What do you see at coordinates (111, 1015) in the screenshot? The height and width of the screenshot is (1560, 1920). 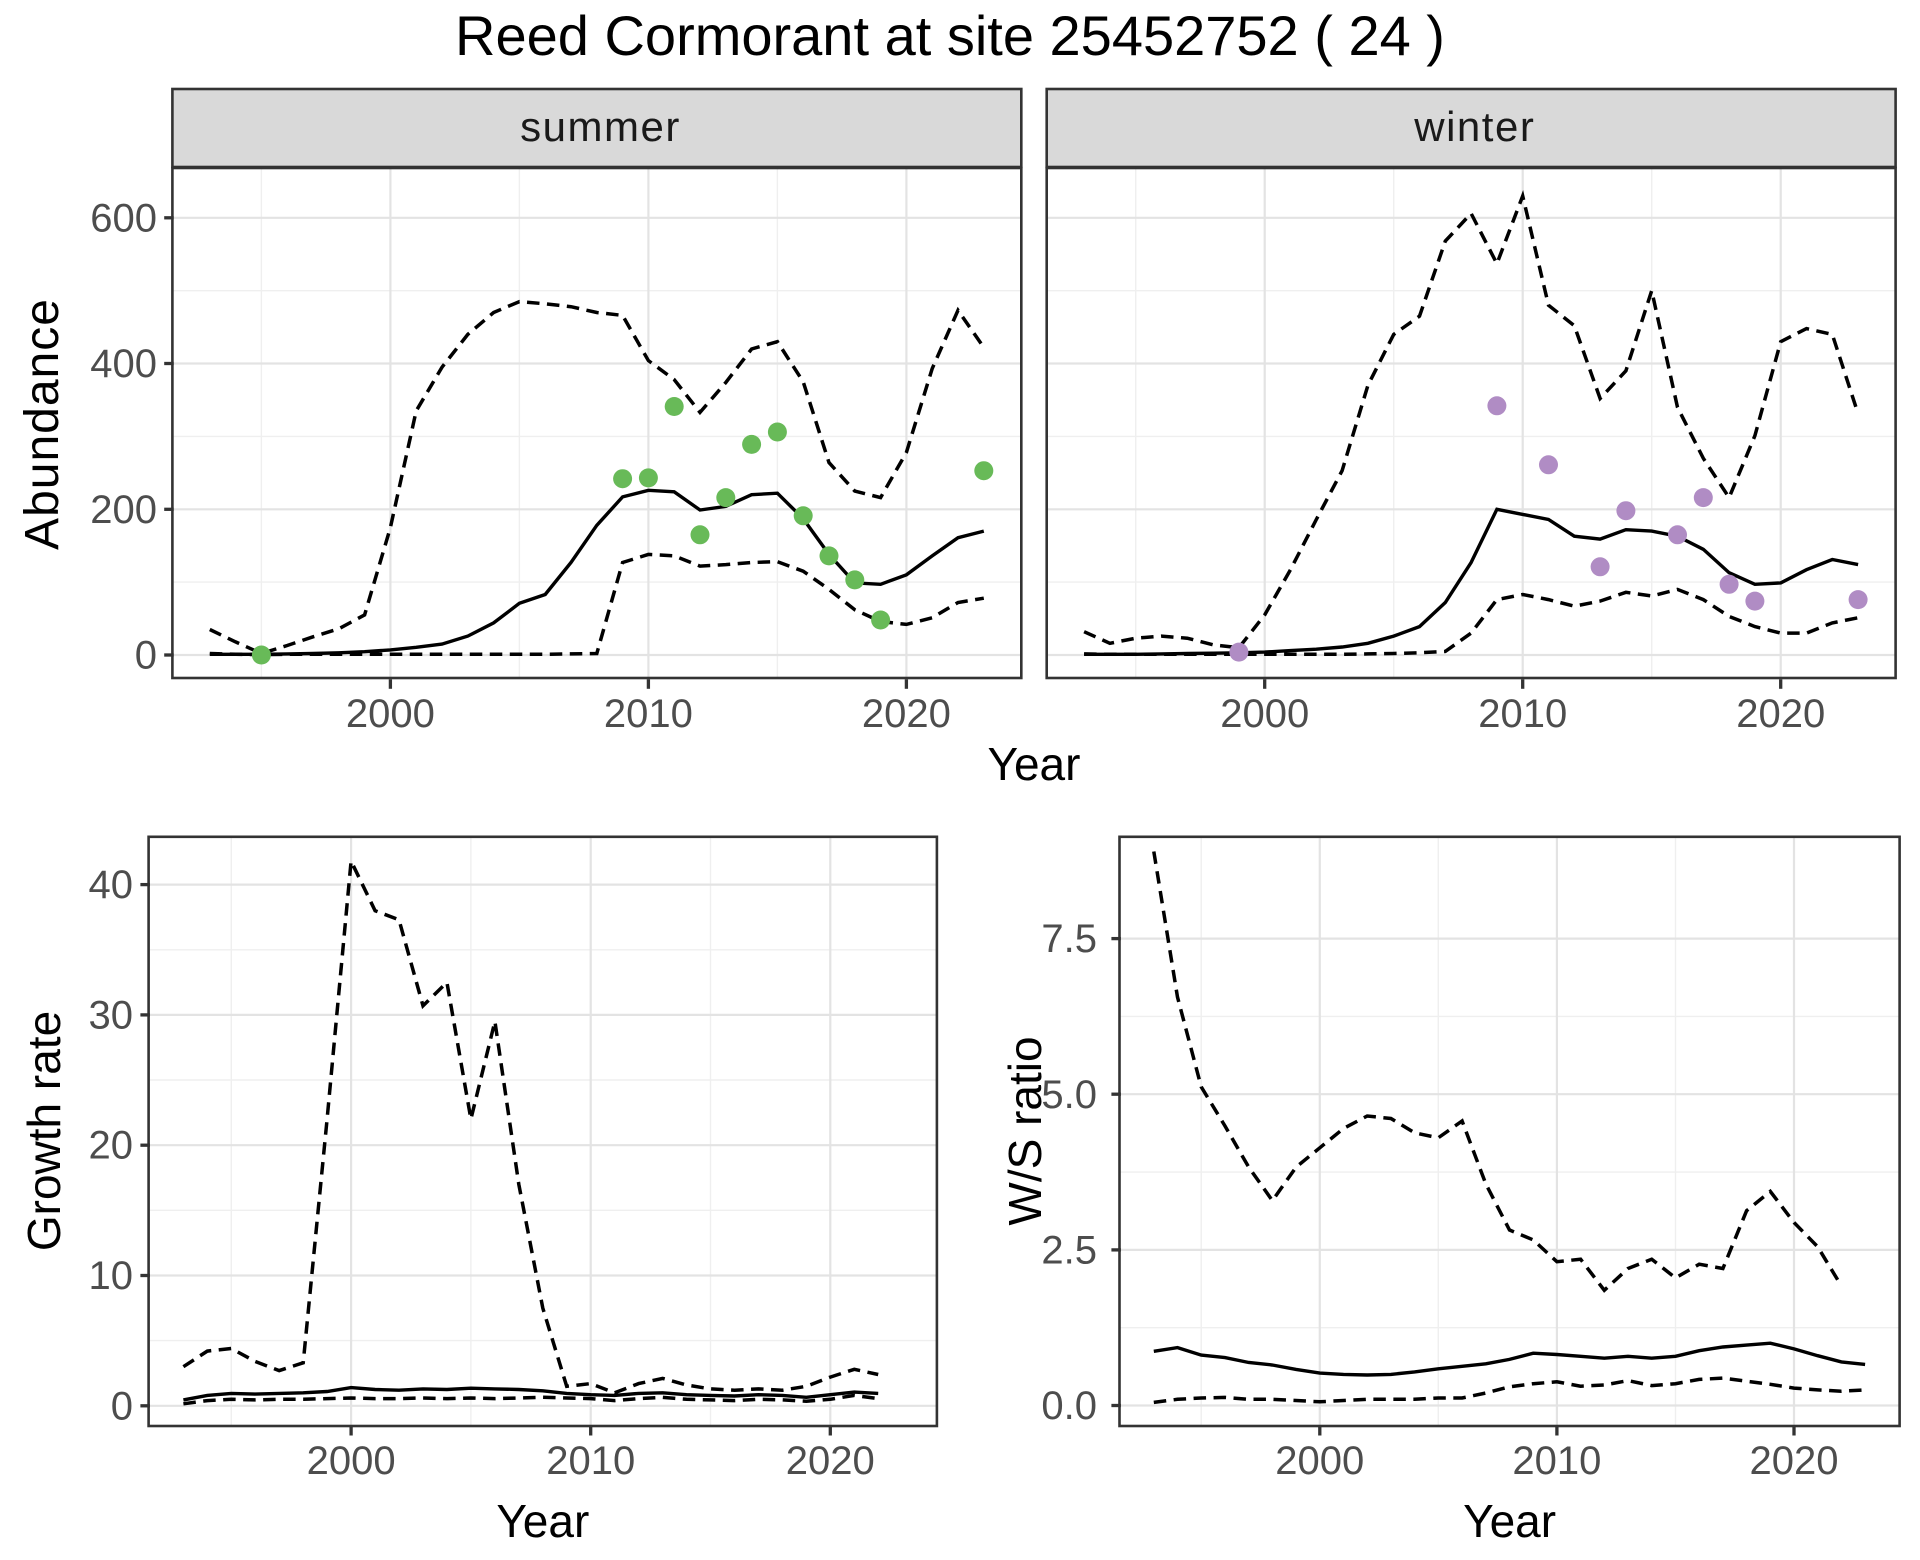 I see `svg-text: 30` at bounding box center [111, 1015].